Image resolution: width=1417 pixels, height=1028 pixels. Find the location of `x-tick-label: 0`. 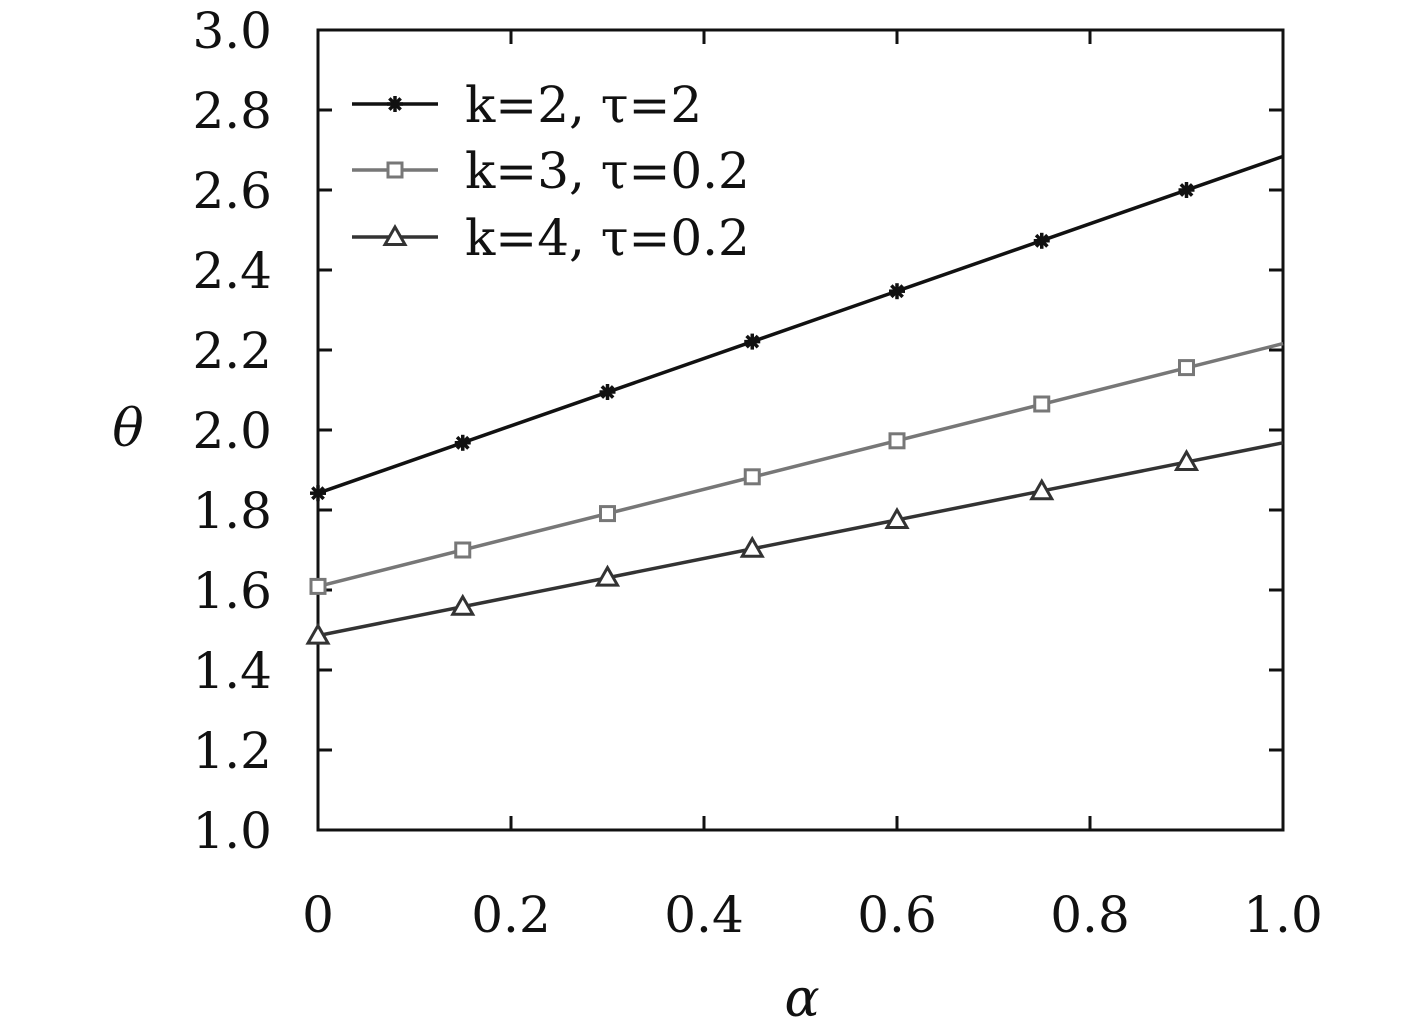

x-tick-label: 0 is located at coordinates (318, 915).